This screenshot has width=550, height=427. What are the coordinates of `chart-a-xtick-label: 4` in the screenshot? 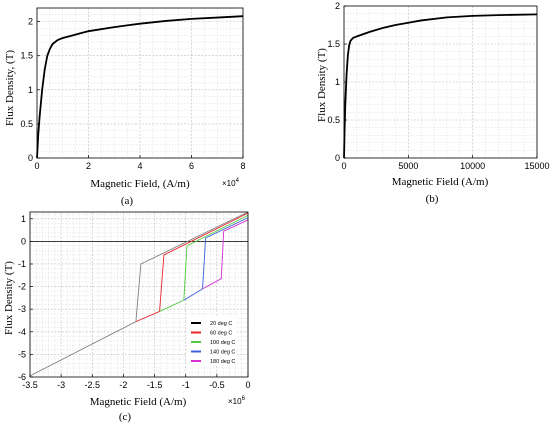 It's located at (139, 166).